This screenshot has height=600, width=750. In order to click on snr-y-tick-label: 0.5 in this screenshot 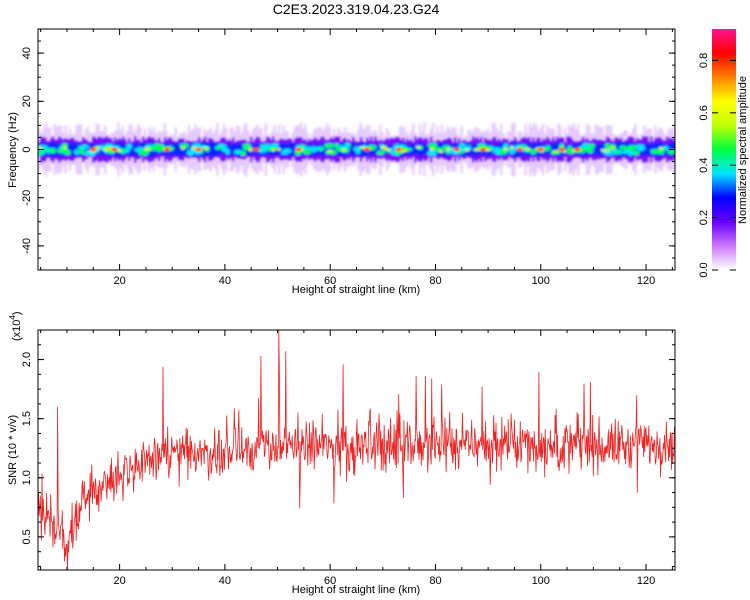, I will do `click(27, 536)`.